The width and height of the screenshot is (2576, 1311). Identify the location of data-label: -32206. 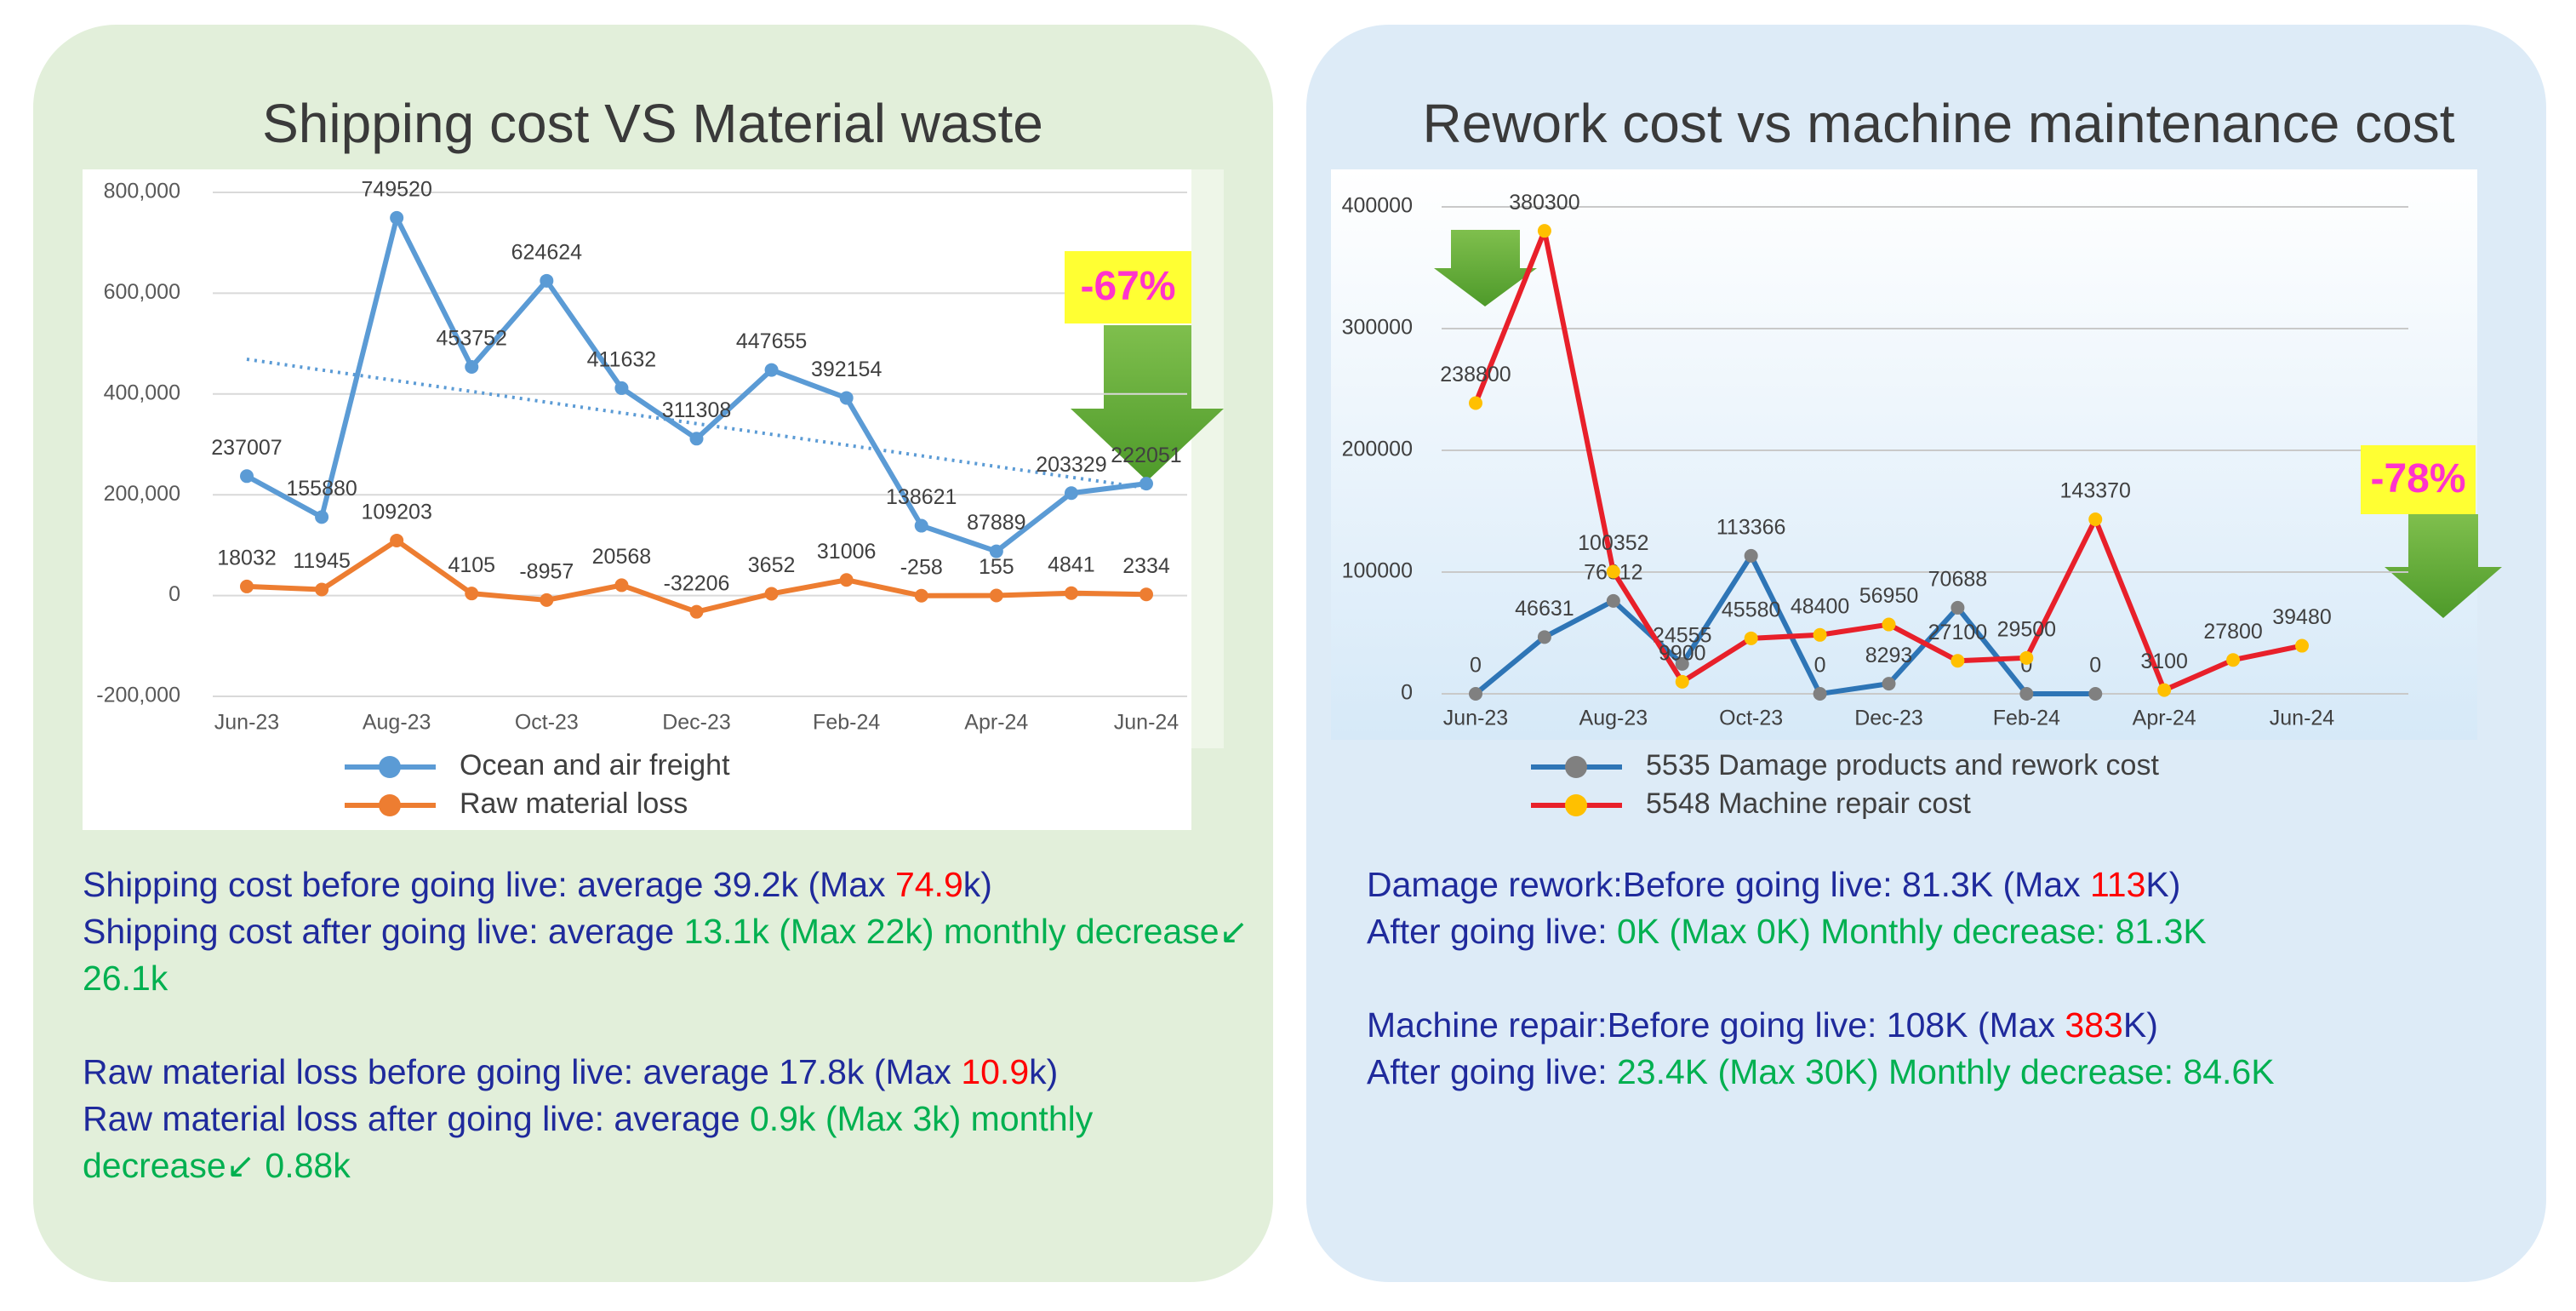
(697, 583).